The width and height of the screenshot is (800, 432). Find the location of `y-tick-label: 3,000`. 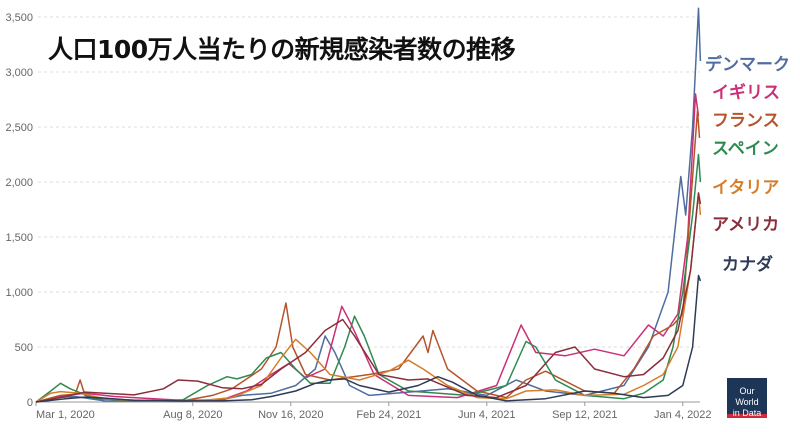

y-tick-label: 3,000 is located at coordinates (19, 73).